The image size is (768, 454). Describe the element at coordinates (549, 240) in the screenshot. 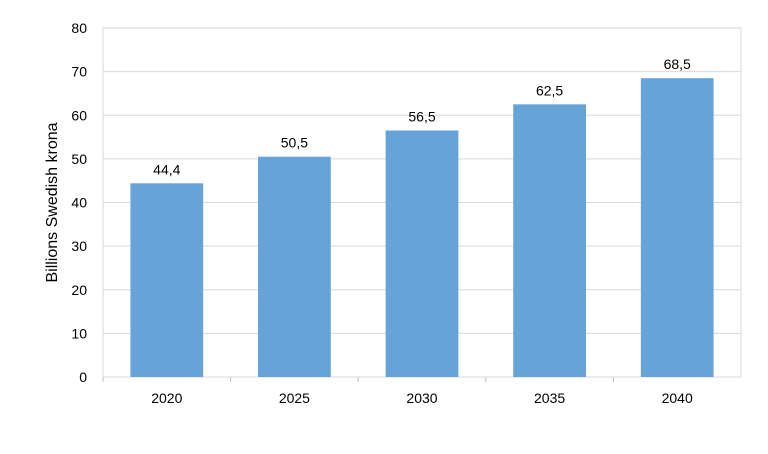

I see `bar-2035` at that location.